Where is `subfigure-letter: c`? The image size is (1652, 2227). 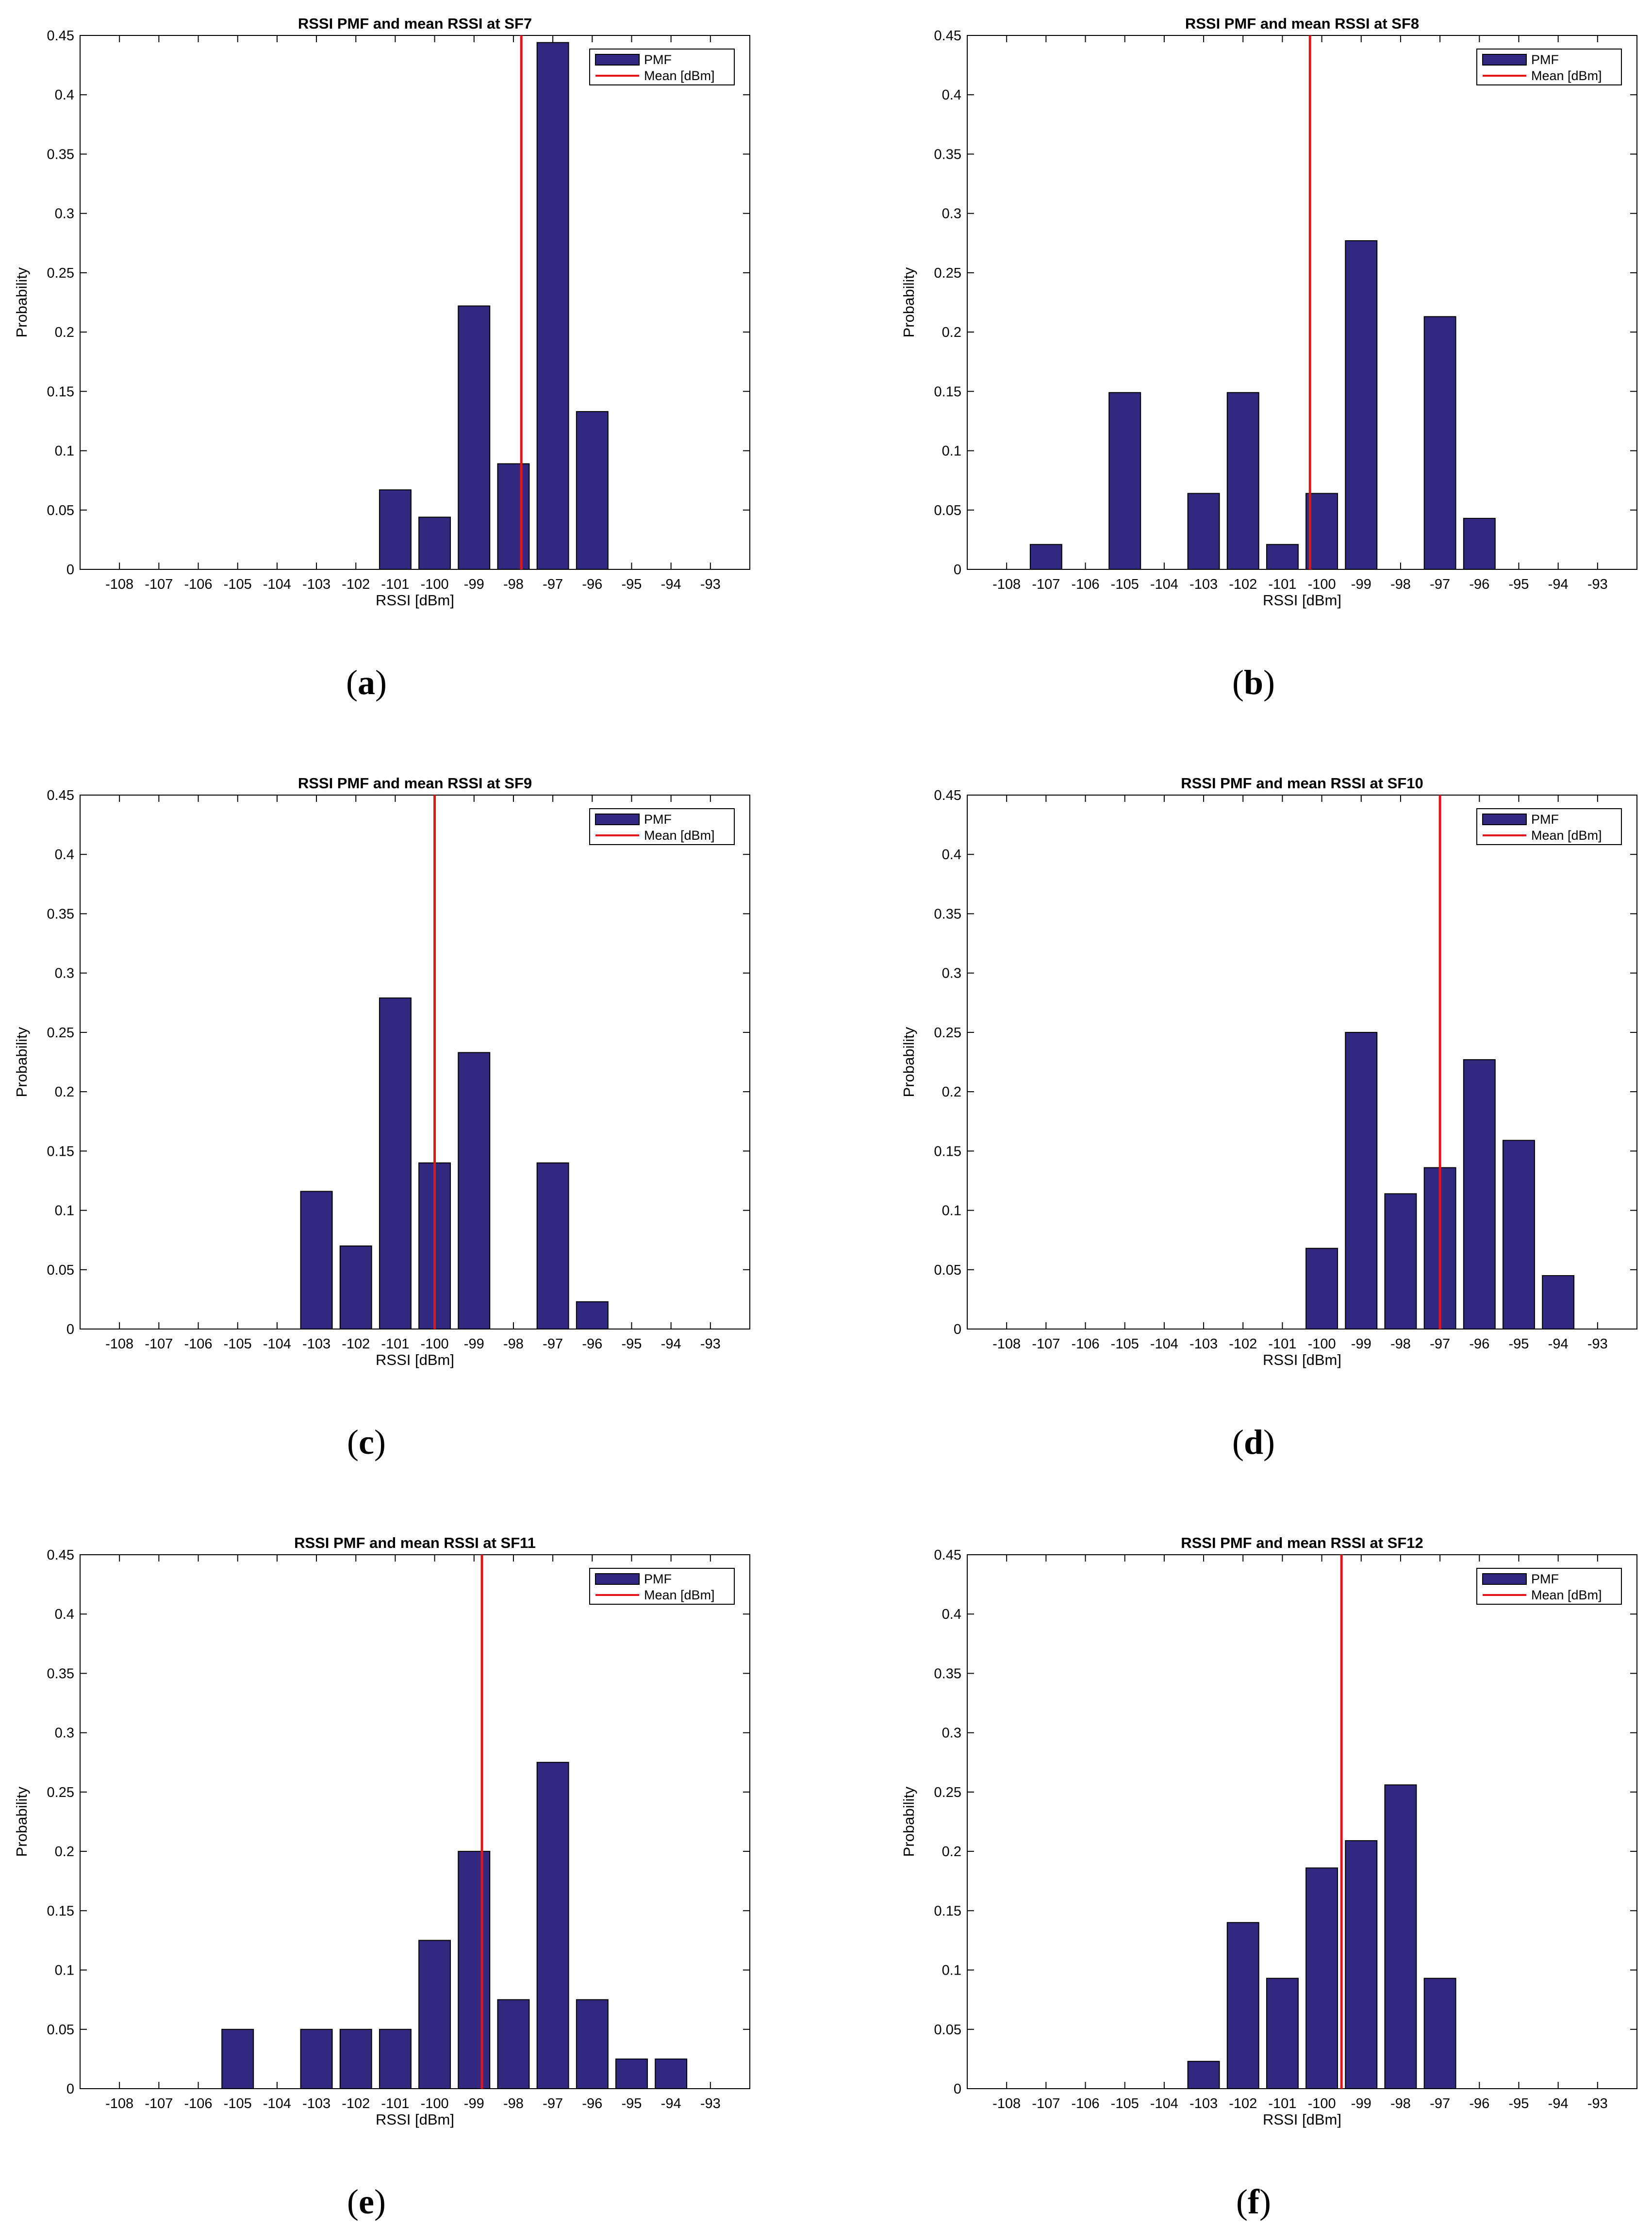 subfigure-letter: c is located at coordinates (366, 1442).